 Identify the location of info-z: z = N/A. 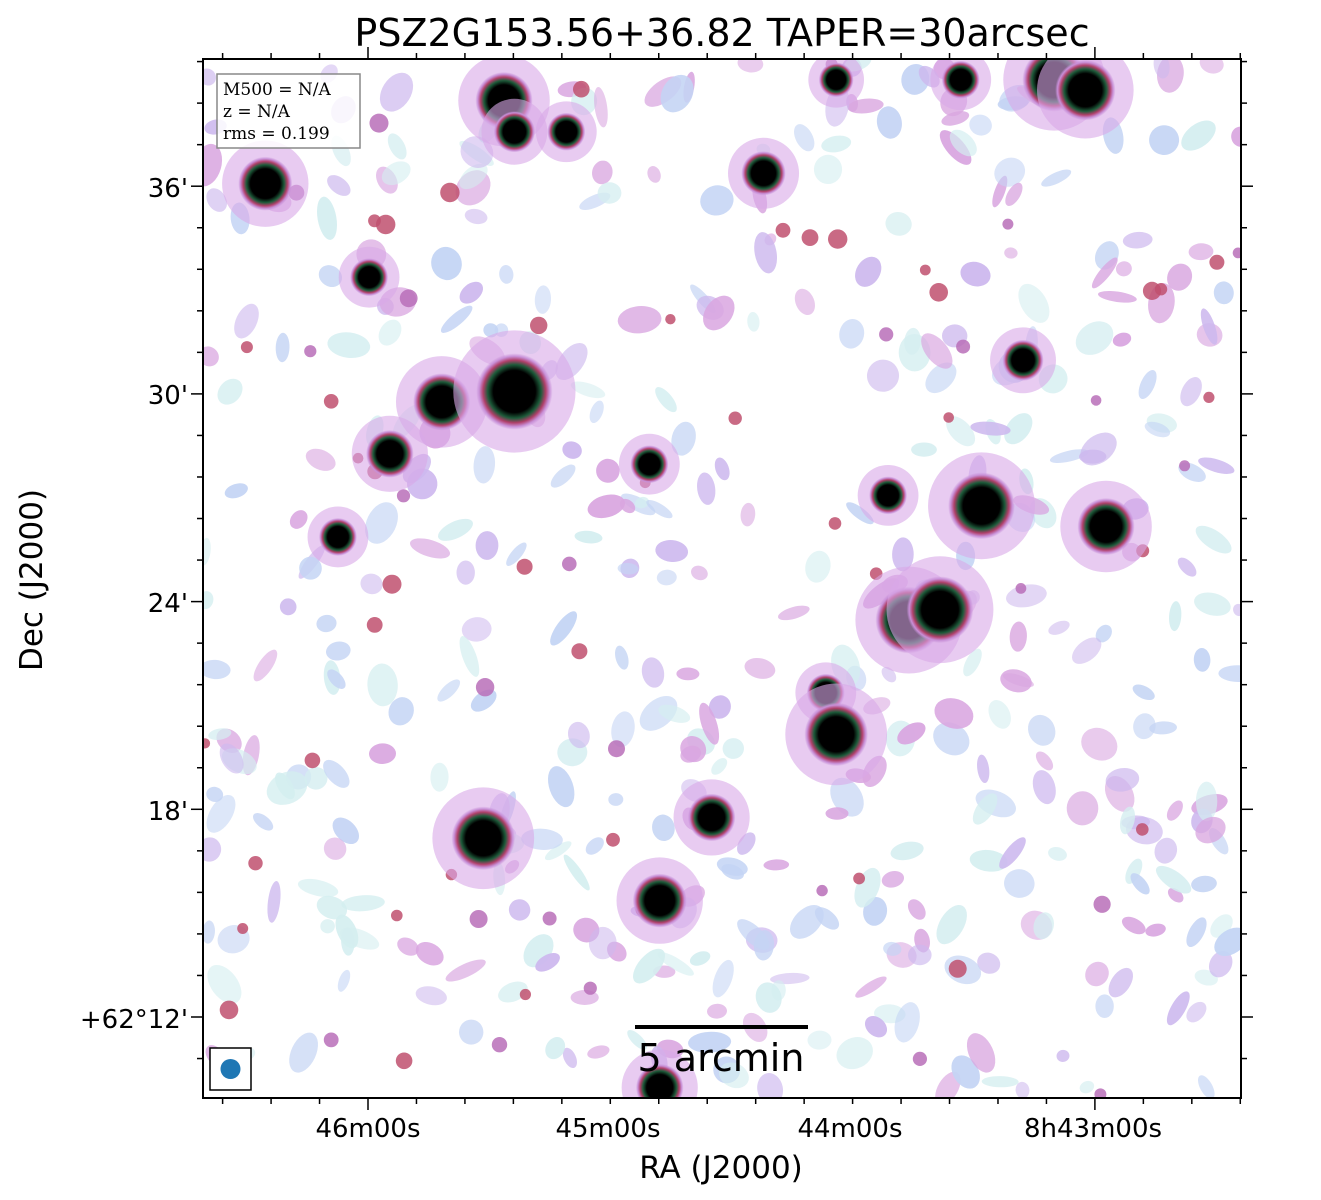
(257, 112).